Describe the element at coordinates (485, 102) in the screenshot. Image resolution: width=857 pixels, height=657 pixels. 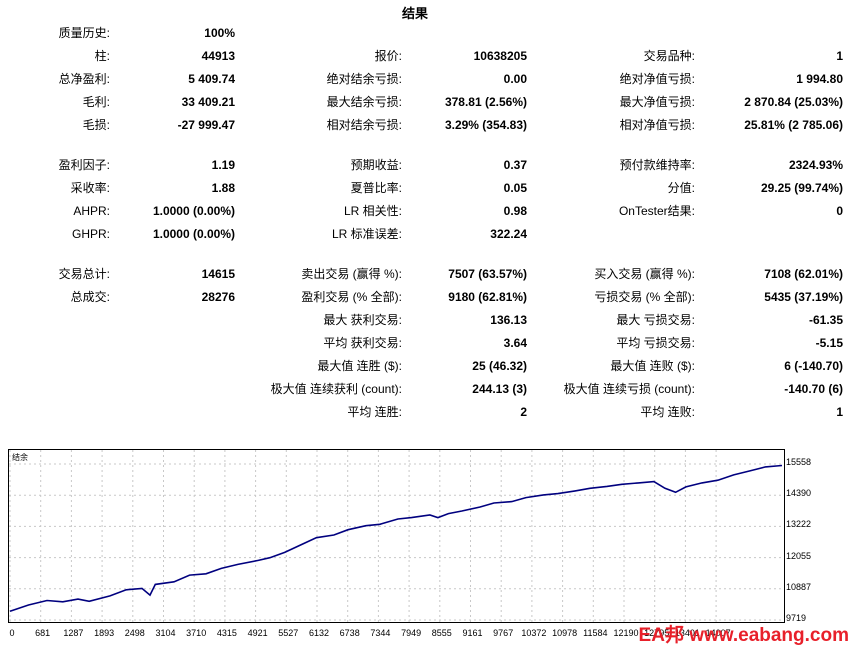
I see `stat-value: 378.81 (2.56%)` at that location.